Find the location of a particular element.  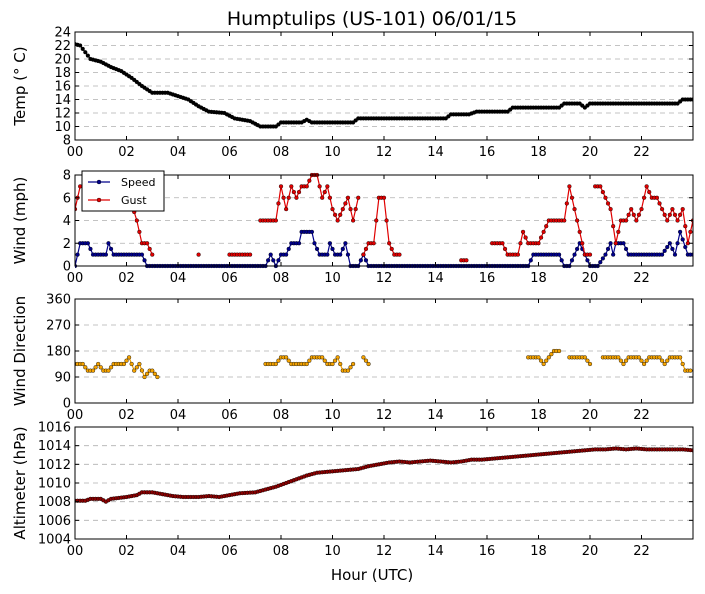

series-line is located at coordinates (644, 214).